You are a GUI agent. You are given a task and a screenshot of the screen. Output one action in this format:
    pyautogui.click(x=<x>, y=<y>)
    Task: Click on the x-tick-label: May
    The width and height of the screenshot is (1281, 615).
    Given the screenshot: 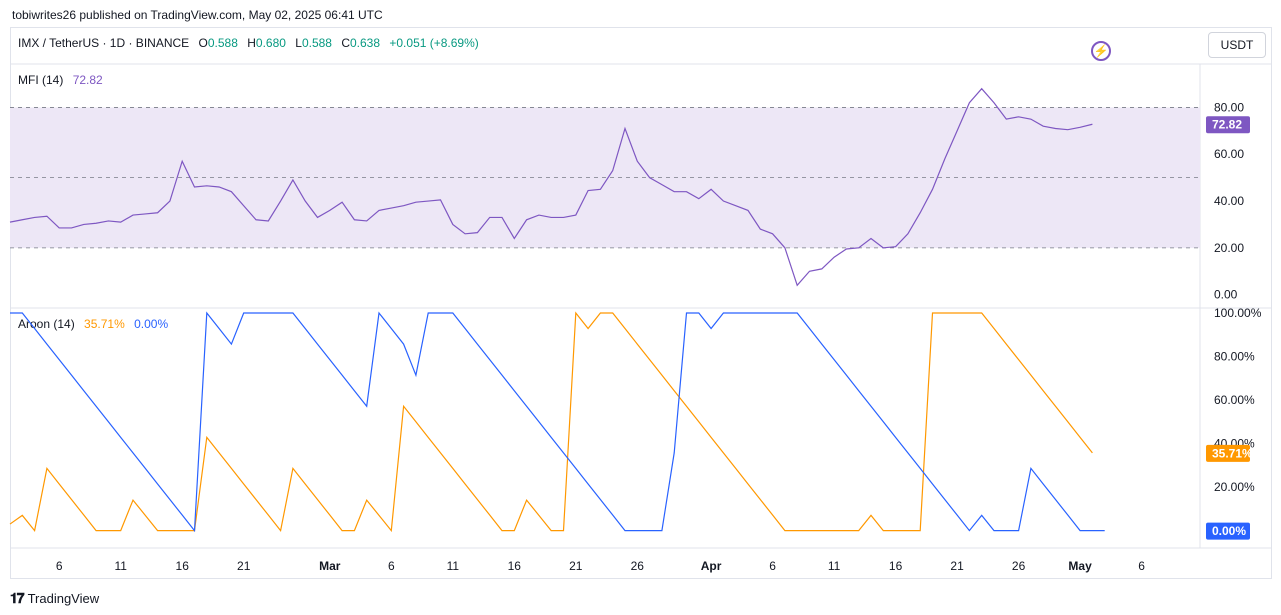 What is the action you would take?
    pyautogui.click(x=1080, y=566)
    